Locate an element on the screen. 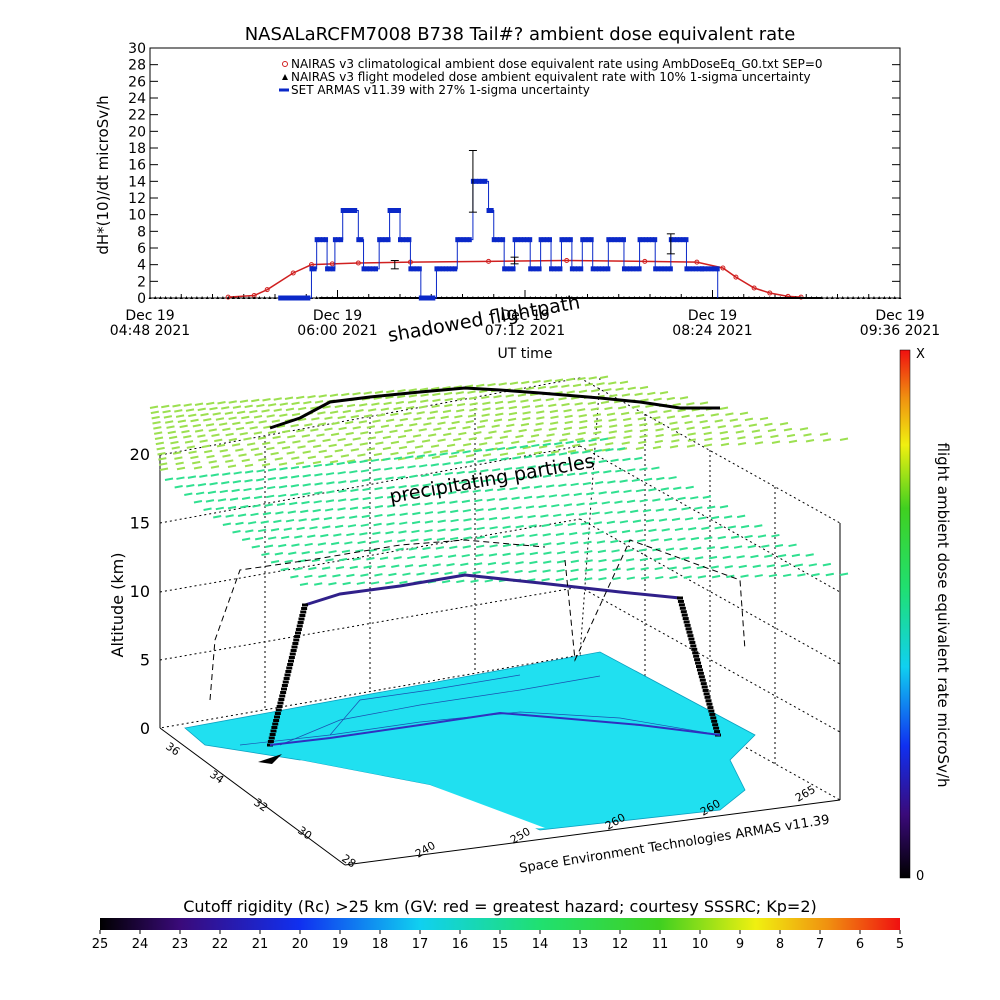  ground-track is located at coordinates (495, 728).